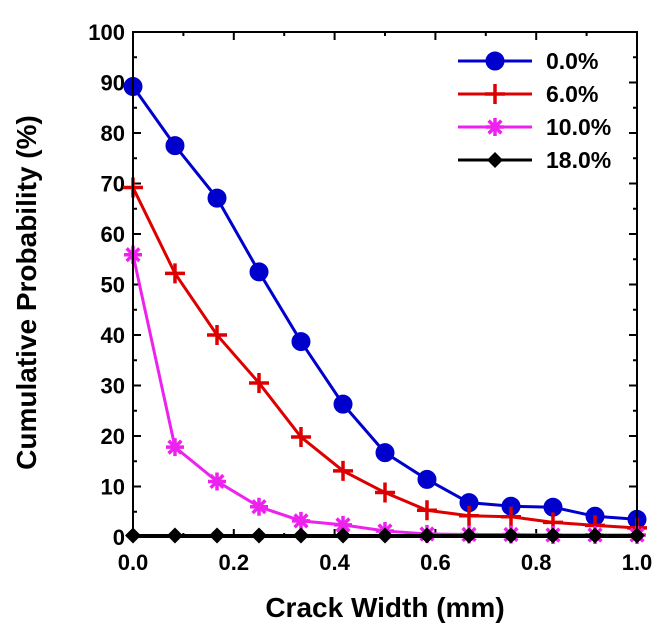 This screenshot has height=631, width=665. I want to click on legend-label: 18.0%, so click(578, 160).